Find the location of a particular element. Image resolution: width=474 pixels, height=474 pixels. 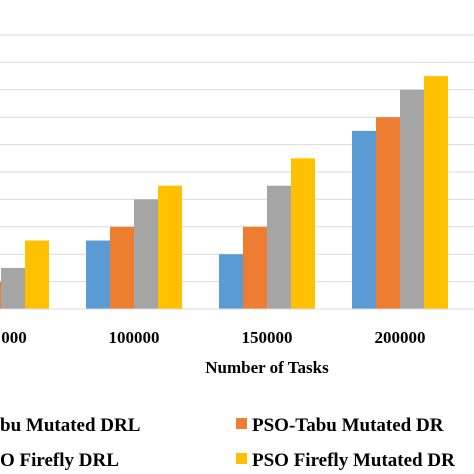

x-tick-label: 000 is located at coordinates (14, 337).